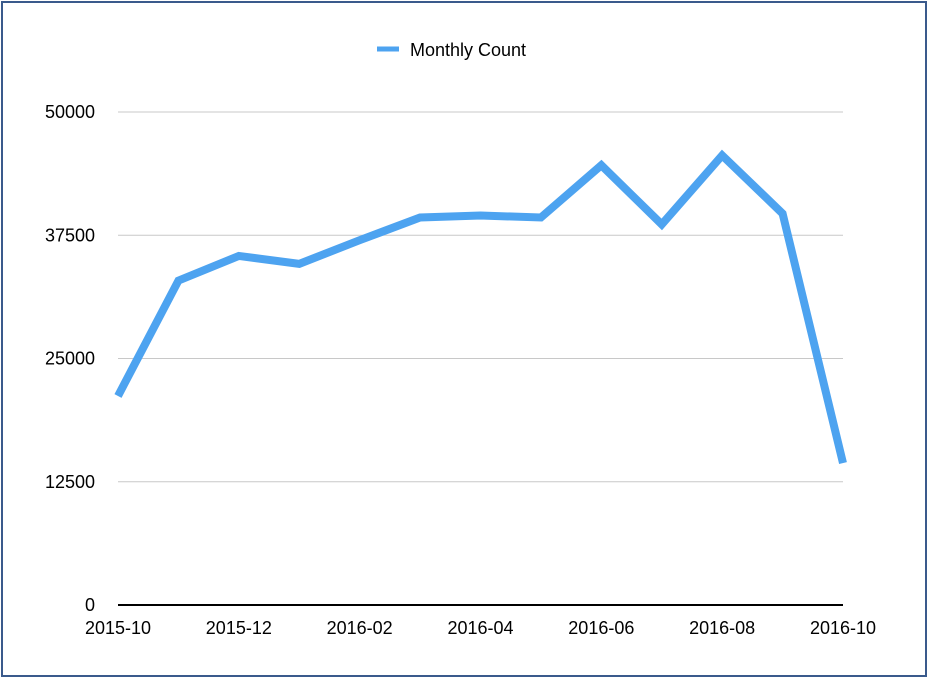 Image resolution: width=932 pixels, height=682 pixels. I want to click on x-tick-label: 2016-02, so click(360, 628).